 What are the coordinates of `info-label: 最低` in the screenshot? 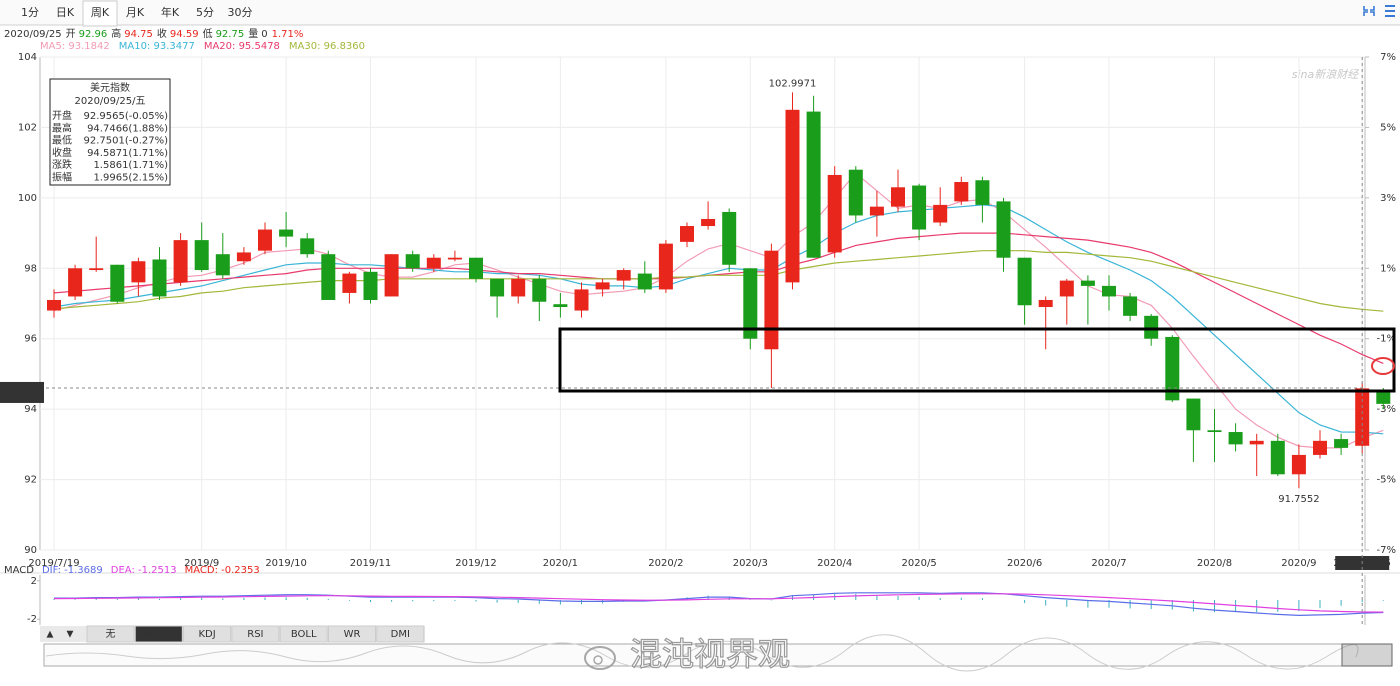 It's located at (62, 140).